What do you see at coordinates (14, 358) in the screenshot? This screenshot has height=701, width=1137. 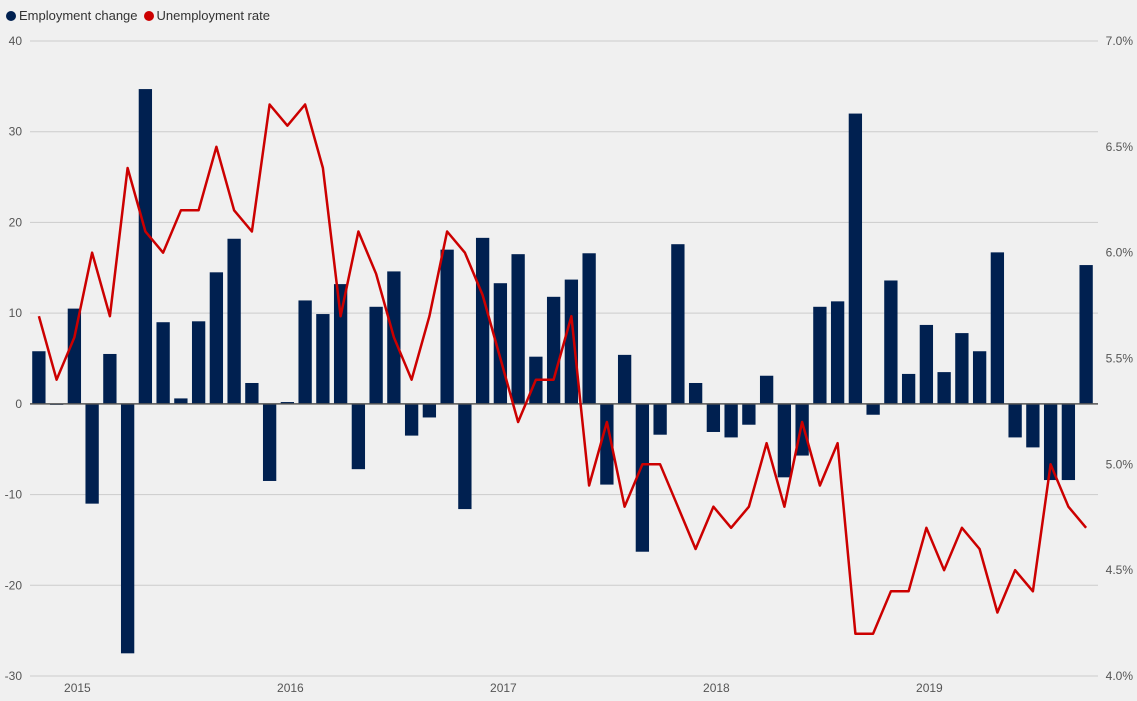 I see `left-axis: 40 30 20 10 0 -10 -20 -30` at bounding box center [14, 358].